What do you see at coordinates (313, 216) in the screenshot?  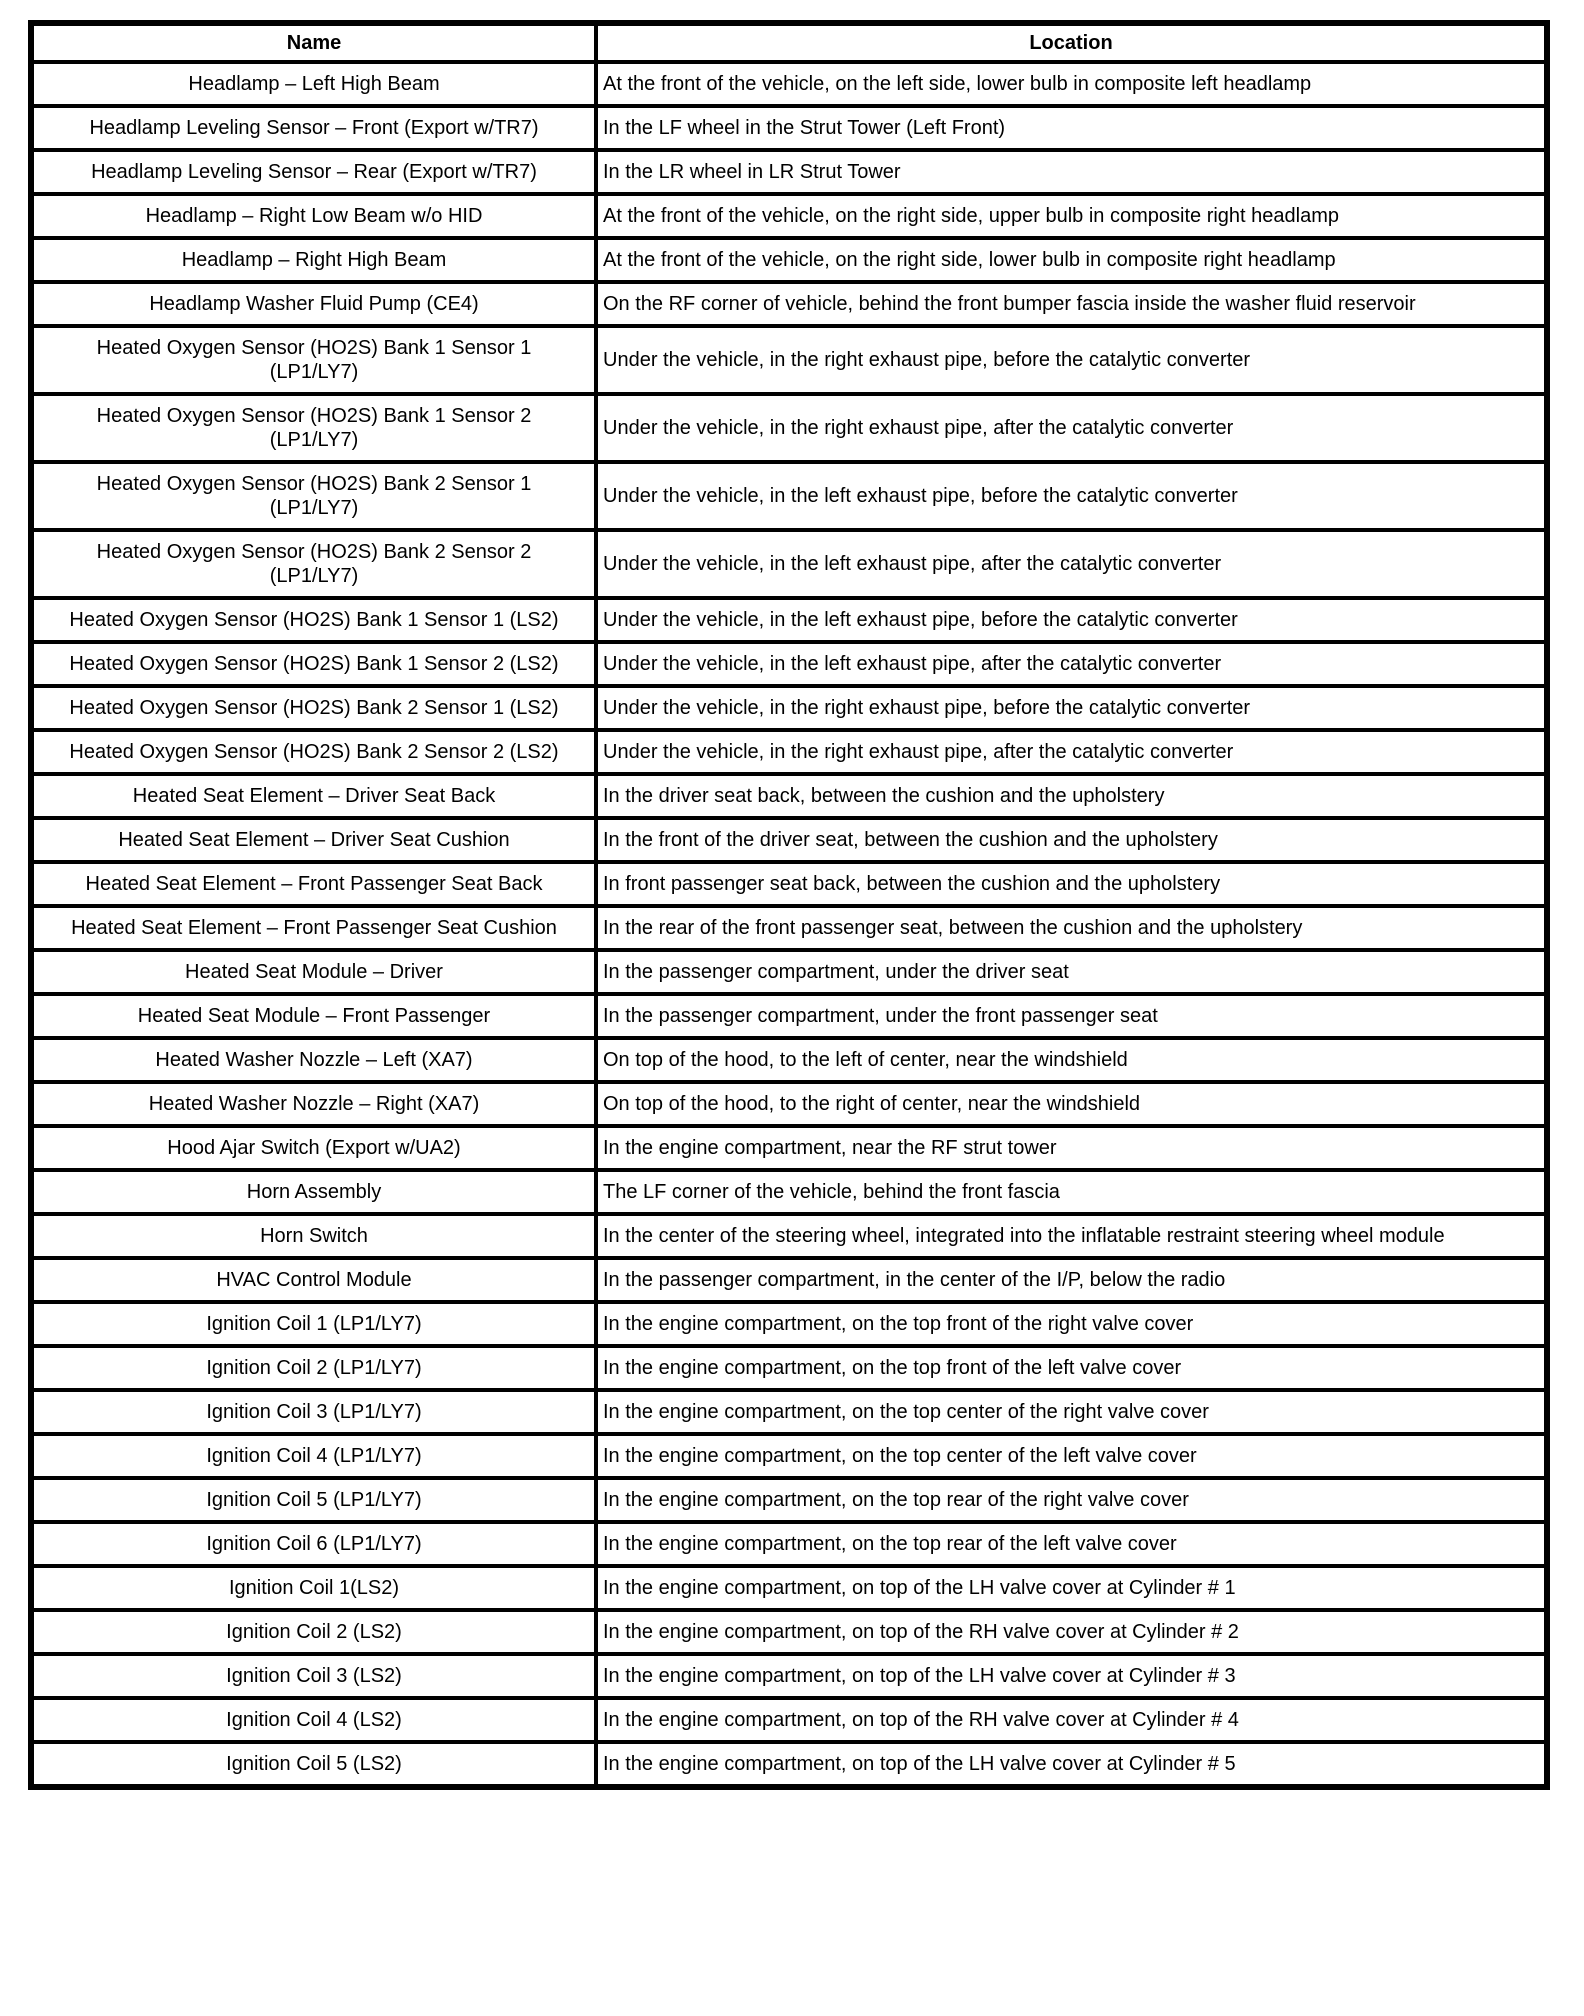 I see `name-cell: Headlamp – Right Low Beam w/o HID` at bounding box center [313, 216].